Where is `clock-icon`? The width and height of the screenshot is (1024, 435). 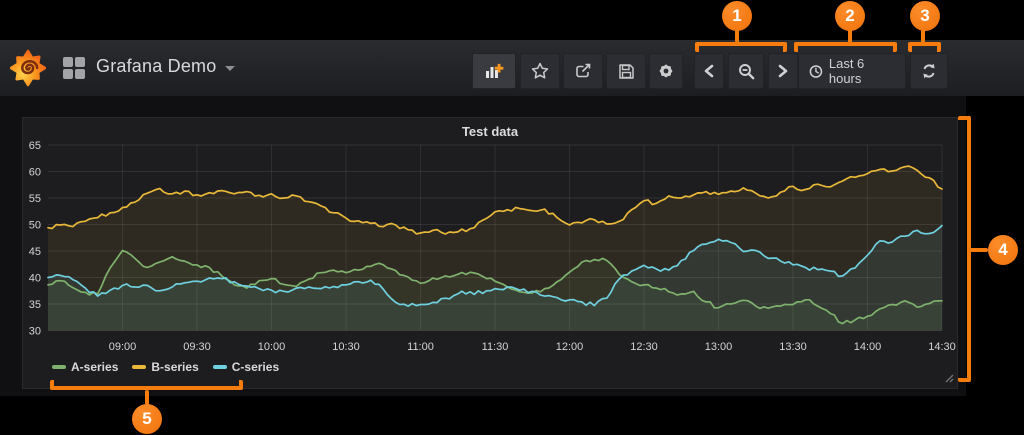 clock-icon is located at coordinates (816, 71).